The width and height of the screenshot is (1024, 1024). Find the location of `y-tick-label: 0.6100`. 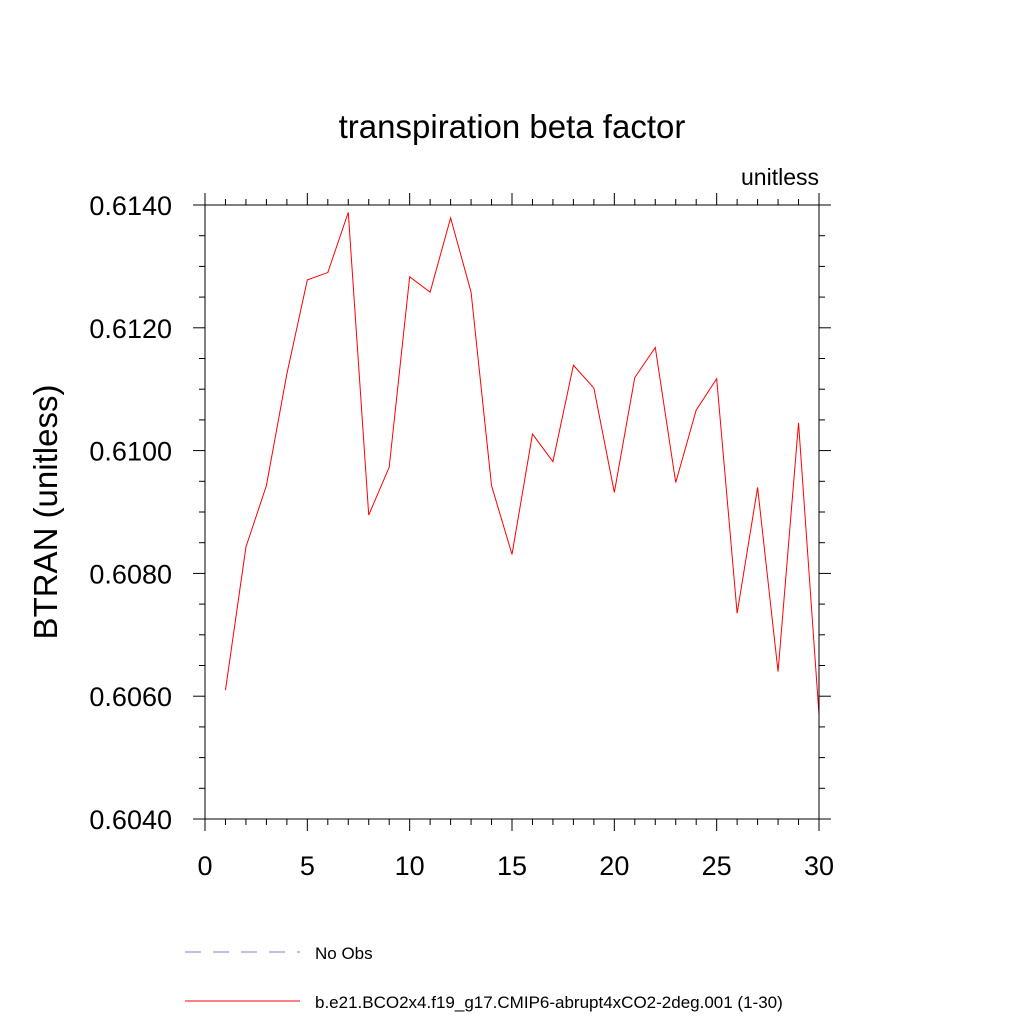

y-tick-label: 0.6100 is located at coordinates (130, 452).